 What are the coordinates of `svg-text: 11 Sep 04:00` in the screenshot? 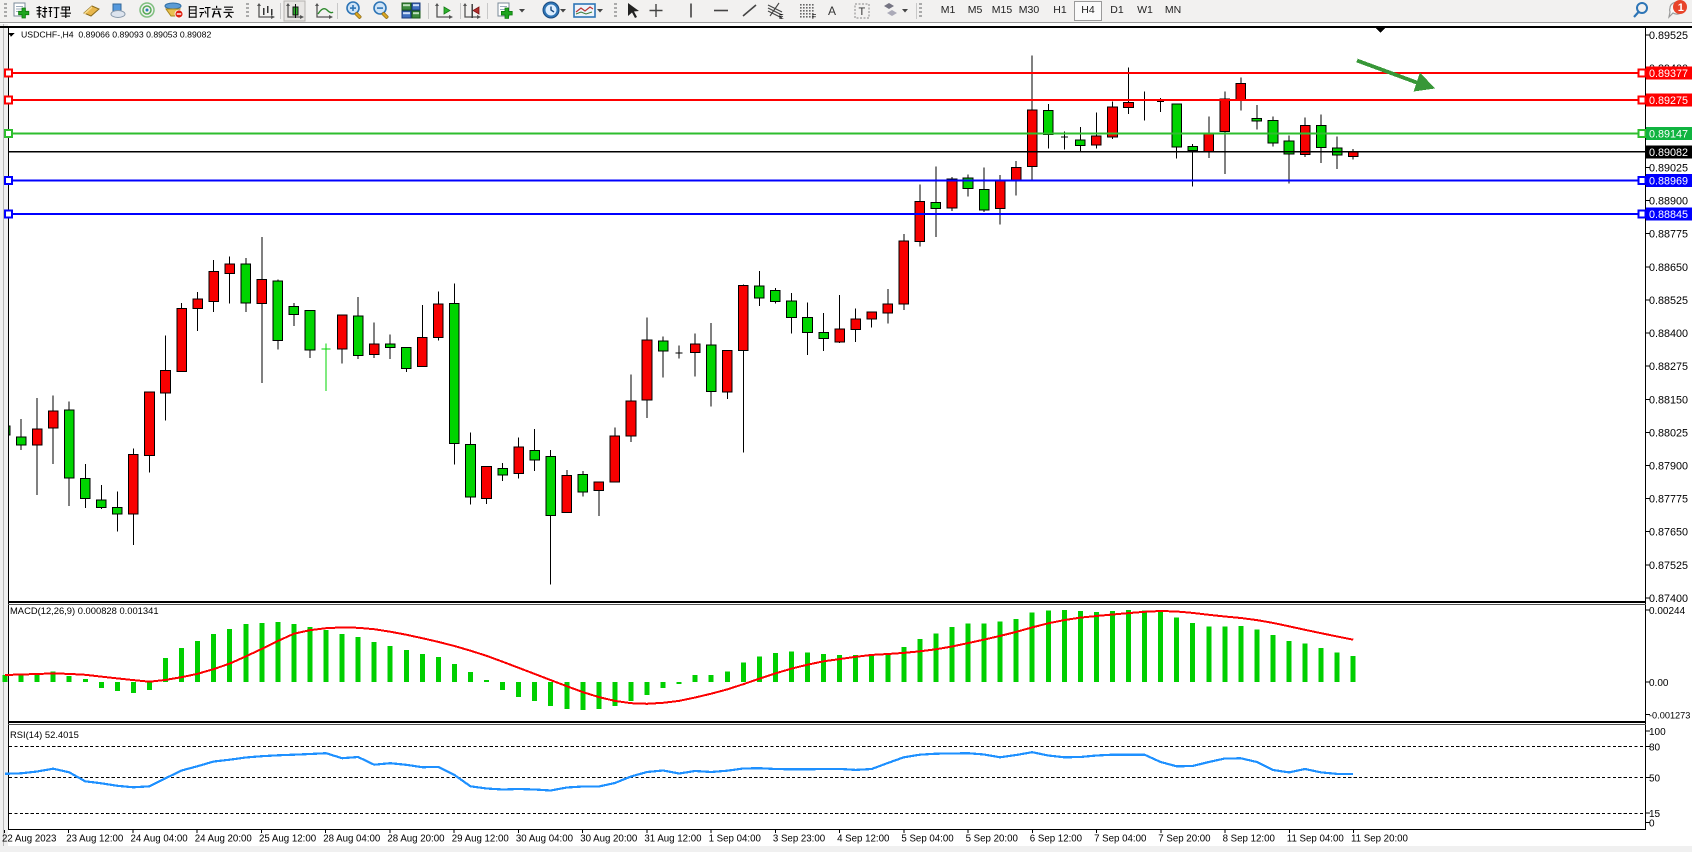 It's located at (1316, 839).